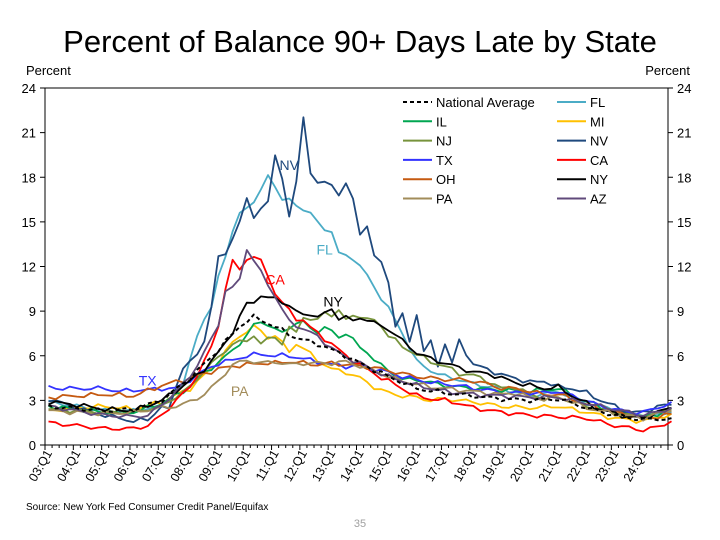  I want to click on x-tick-label: 10:Q1, so click(238, 465).